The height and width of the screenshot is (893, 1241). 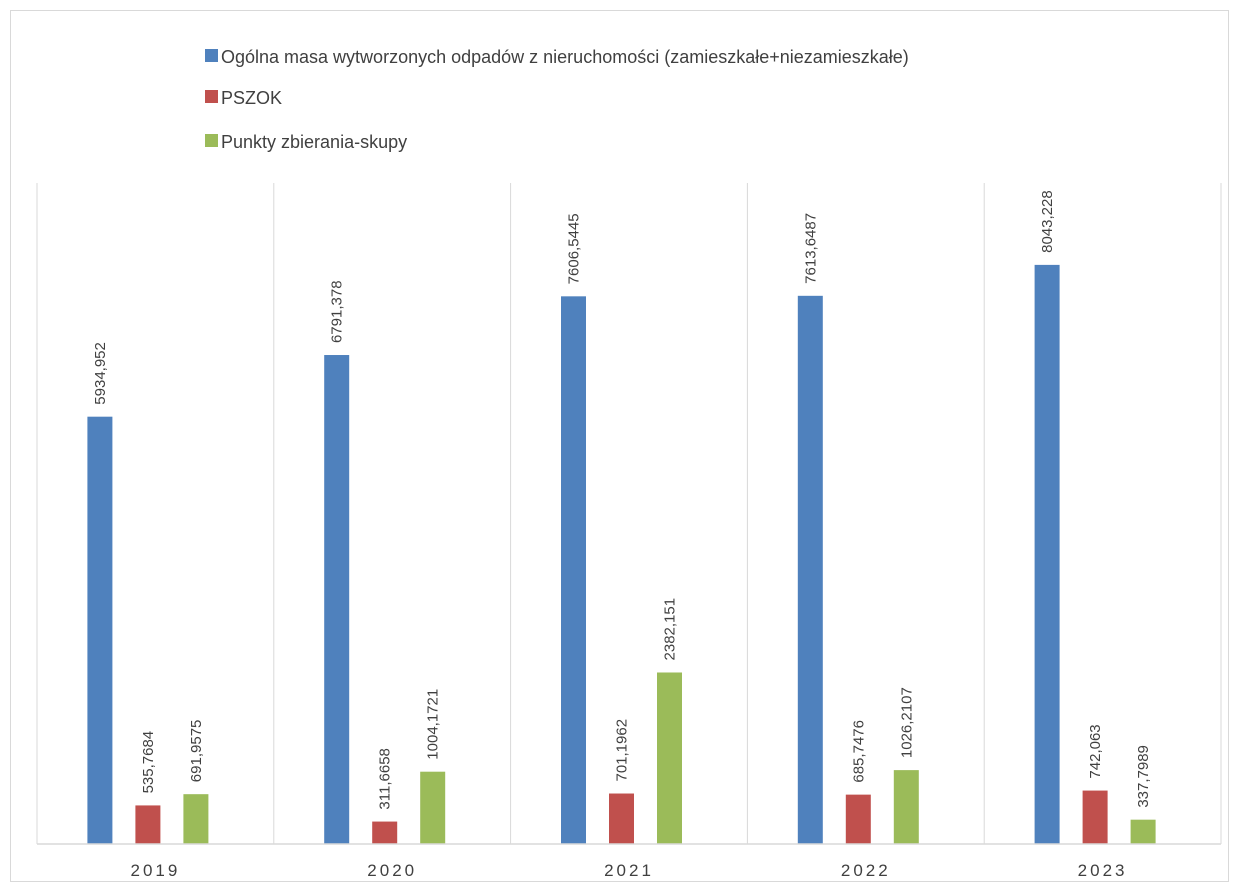 I want to click on legend-label-3: Punkty zbierania-skupy, so click(x=314, y=142).